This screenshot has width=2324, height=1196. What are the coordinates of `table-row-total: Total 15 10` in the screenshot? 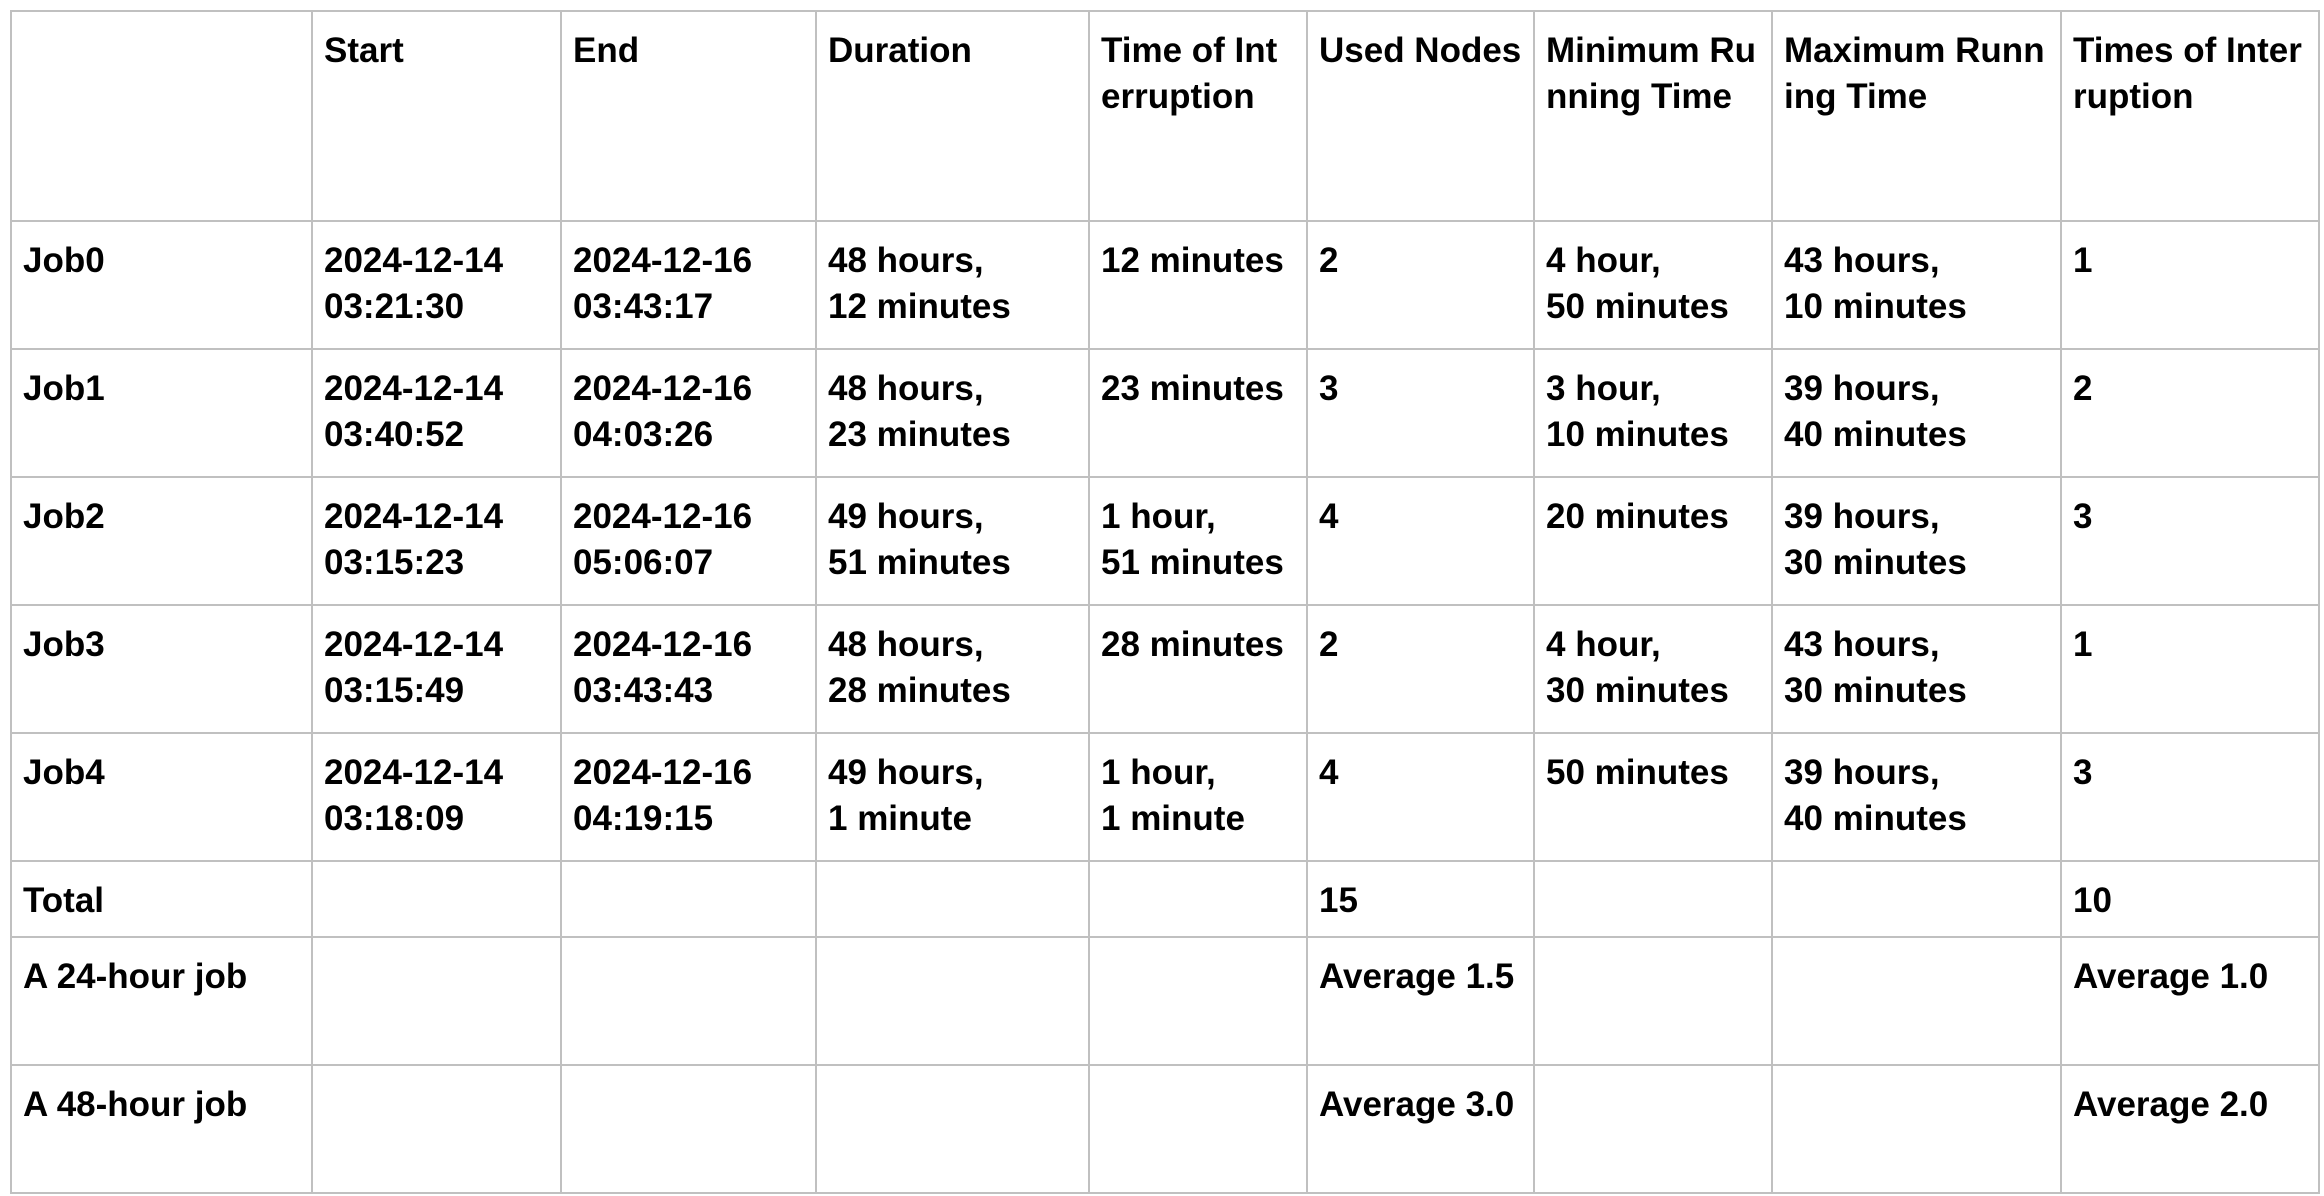 It's located at (1165, 899).